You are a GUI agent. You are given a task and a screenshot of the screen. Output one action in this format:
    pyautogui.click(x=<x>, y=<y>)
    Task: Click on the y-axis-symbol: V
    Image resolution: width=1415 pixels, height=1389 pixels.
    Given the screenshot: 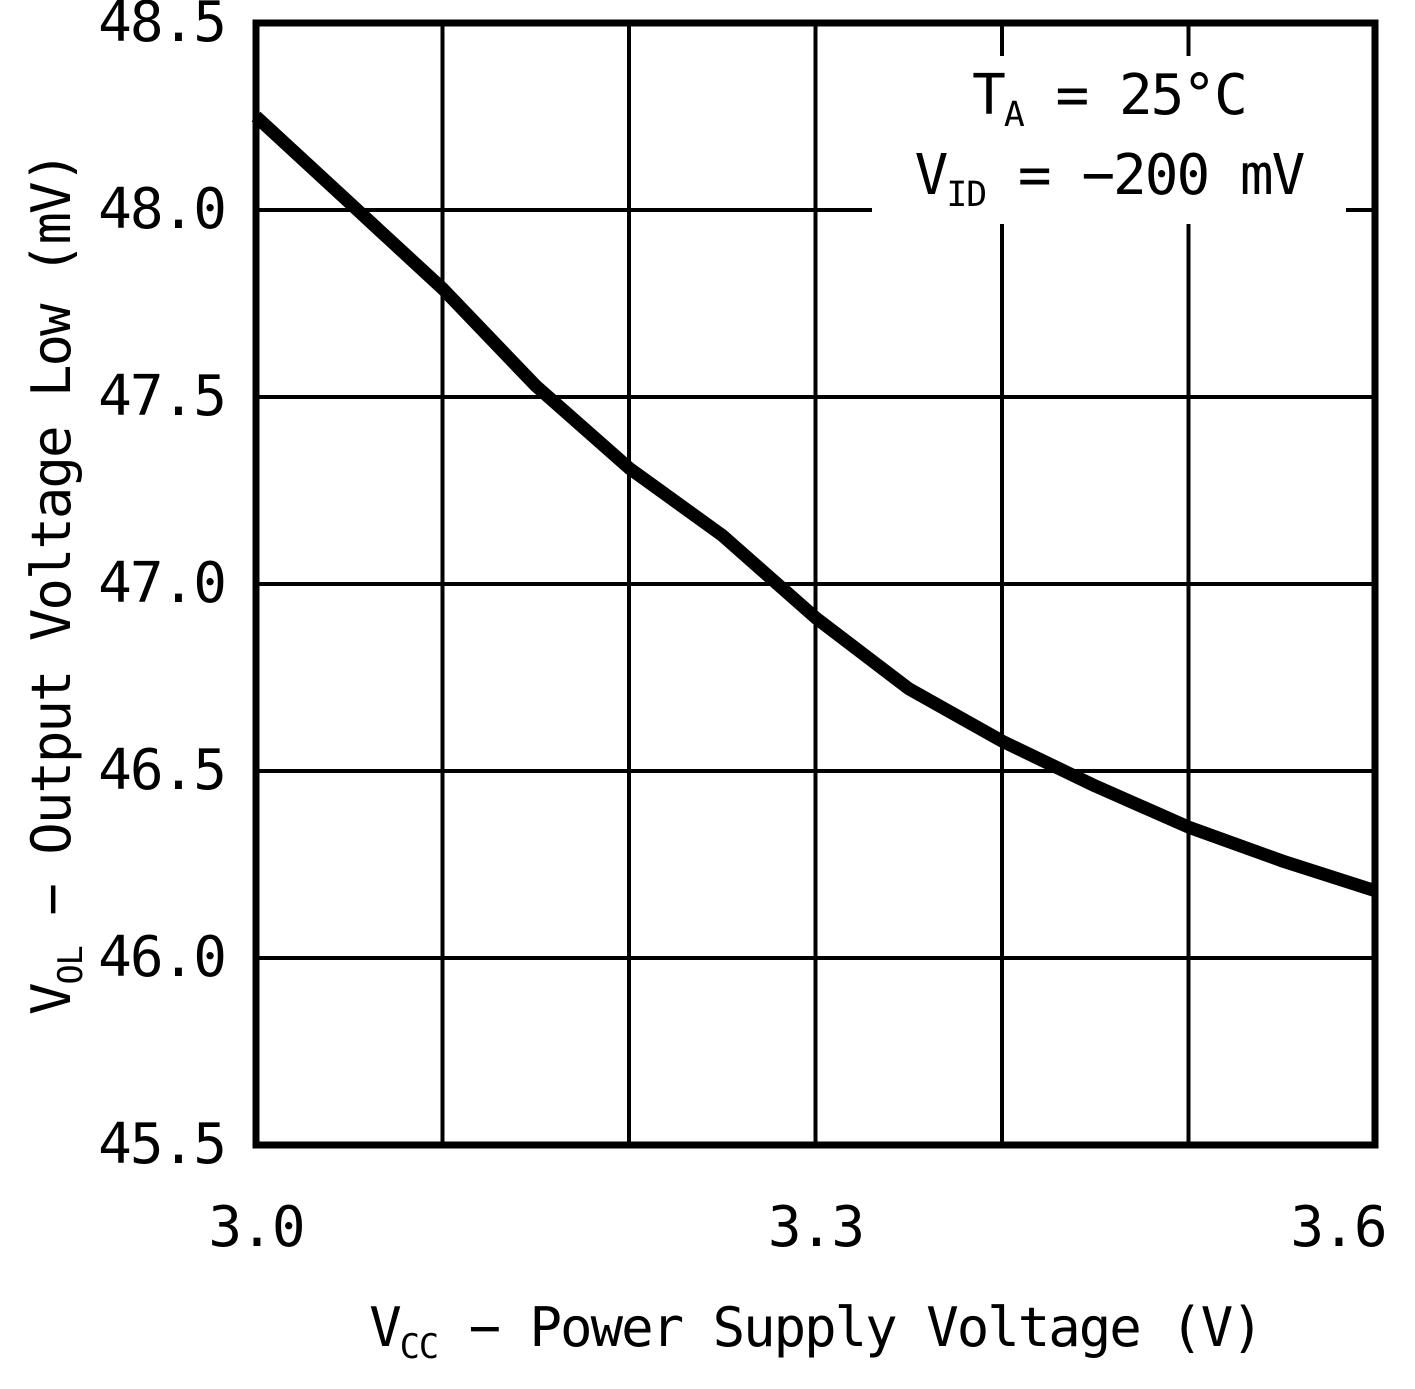 What is the action you would take?
    pyautogui.click(x=51, y=1000)
    